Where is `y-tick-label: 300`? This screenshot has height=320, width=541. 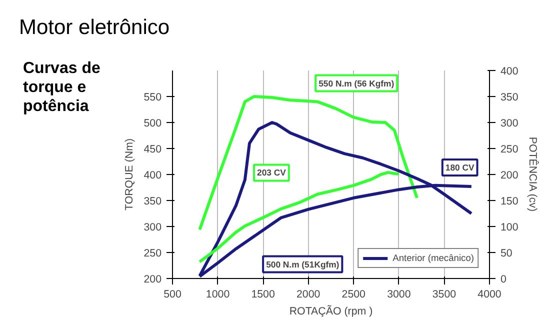 y-tick-label: 300 is located at coordinates (153, 228).